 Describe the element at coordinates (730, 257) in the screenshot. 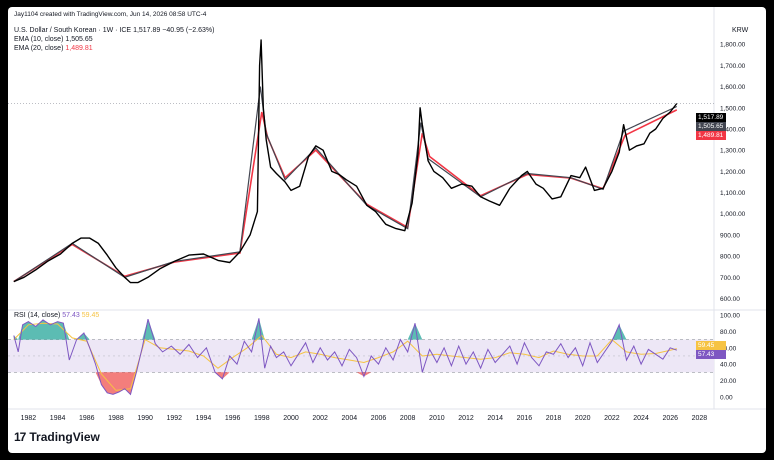

I see `price-tick-label: 800.00` at that location.